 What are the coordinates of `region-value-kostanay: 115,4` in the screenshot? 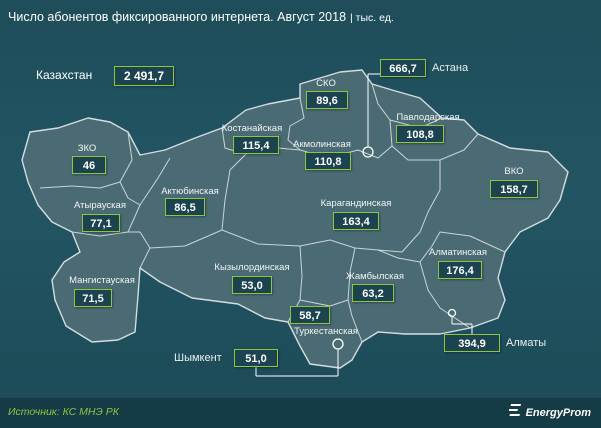 It's located at (256, 145).